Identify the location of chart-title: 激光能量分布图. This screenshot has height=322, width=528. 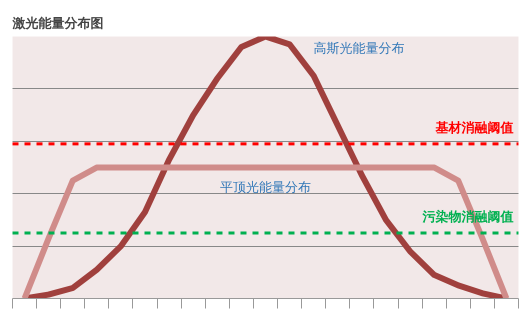
(58, 24).